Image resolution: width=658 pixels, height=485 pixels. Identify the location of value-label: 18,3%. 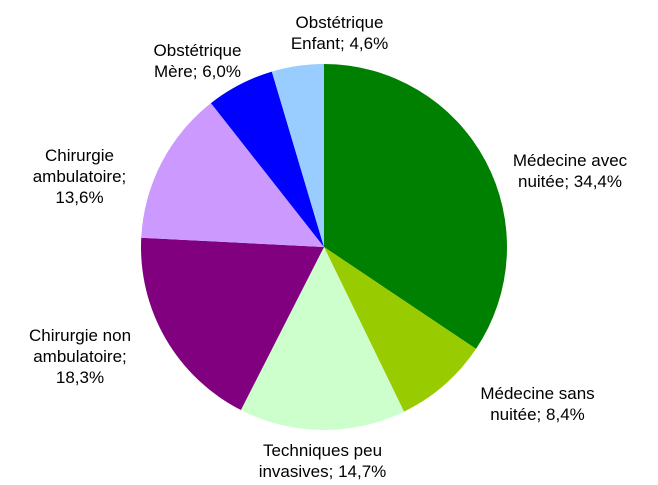
(80, 377).